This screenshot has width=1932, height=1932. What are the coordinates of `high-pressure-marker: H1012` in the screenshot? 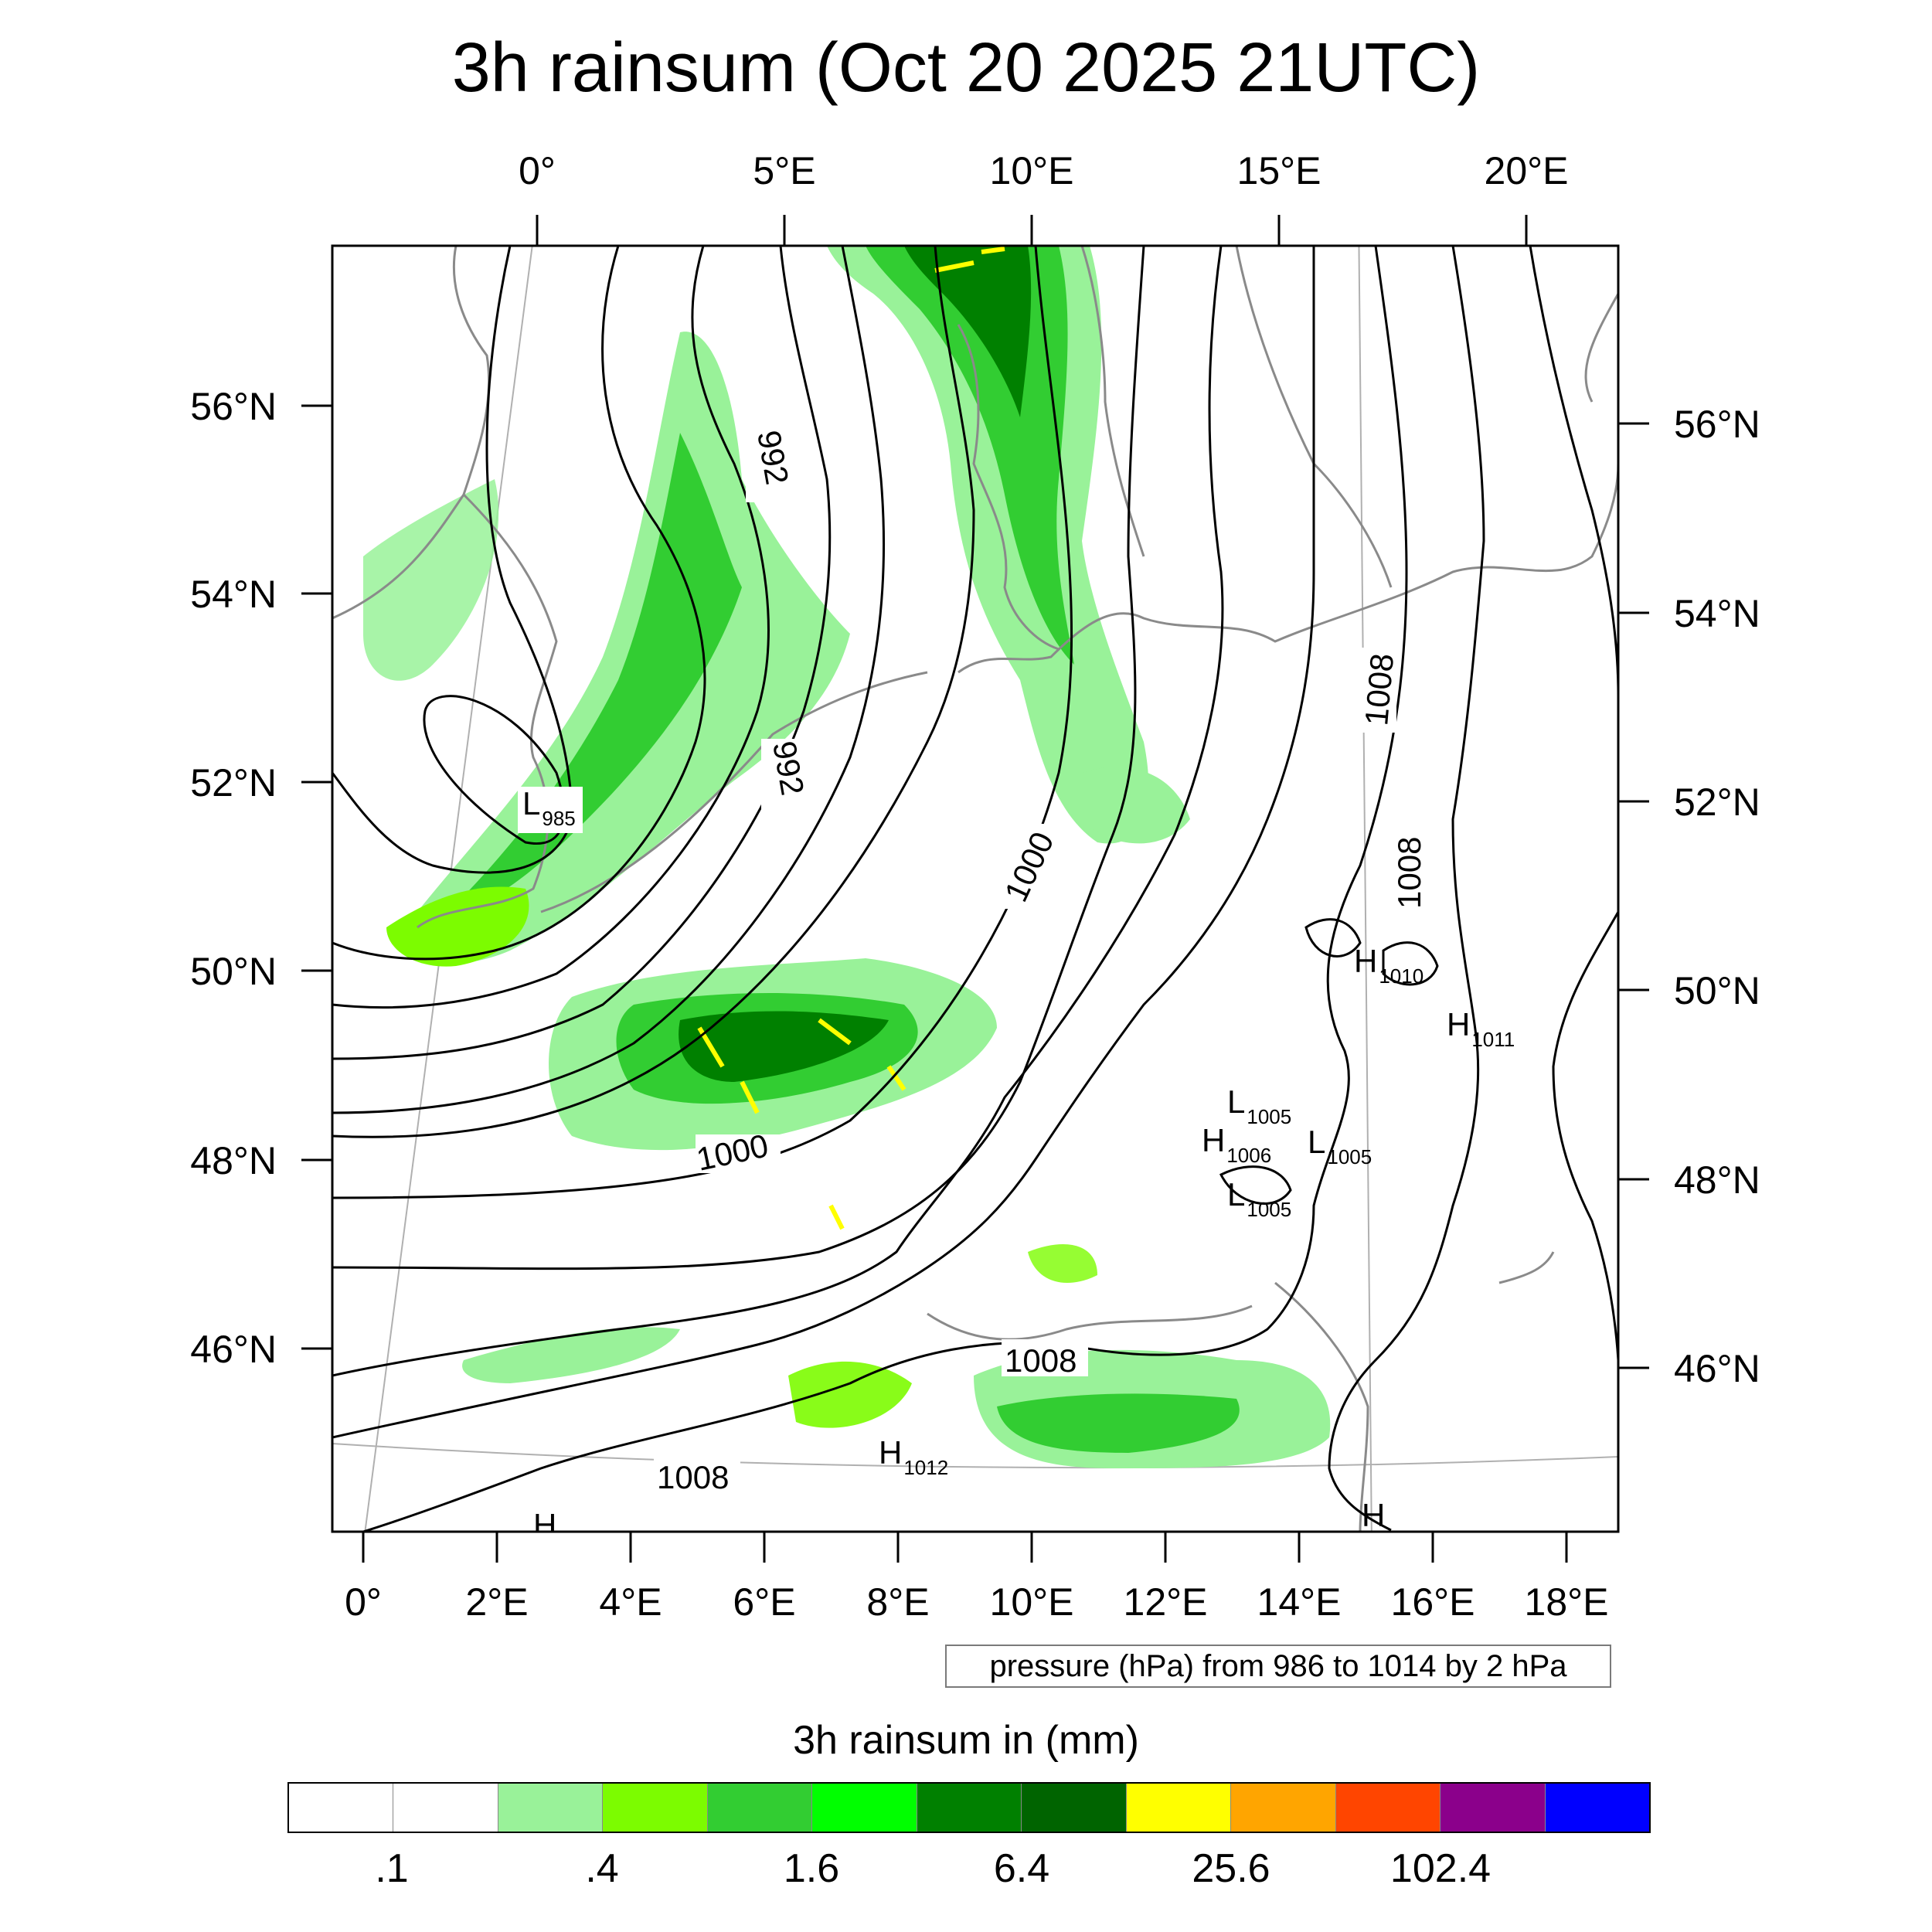 It's located at (914, 1456).